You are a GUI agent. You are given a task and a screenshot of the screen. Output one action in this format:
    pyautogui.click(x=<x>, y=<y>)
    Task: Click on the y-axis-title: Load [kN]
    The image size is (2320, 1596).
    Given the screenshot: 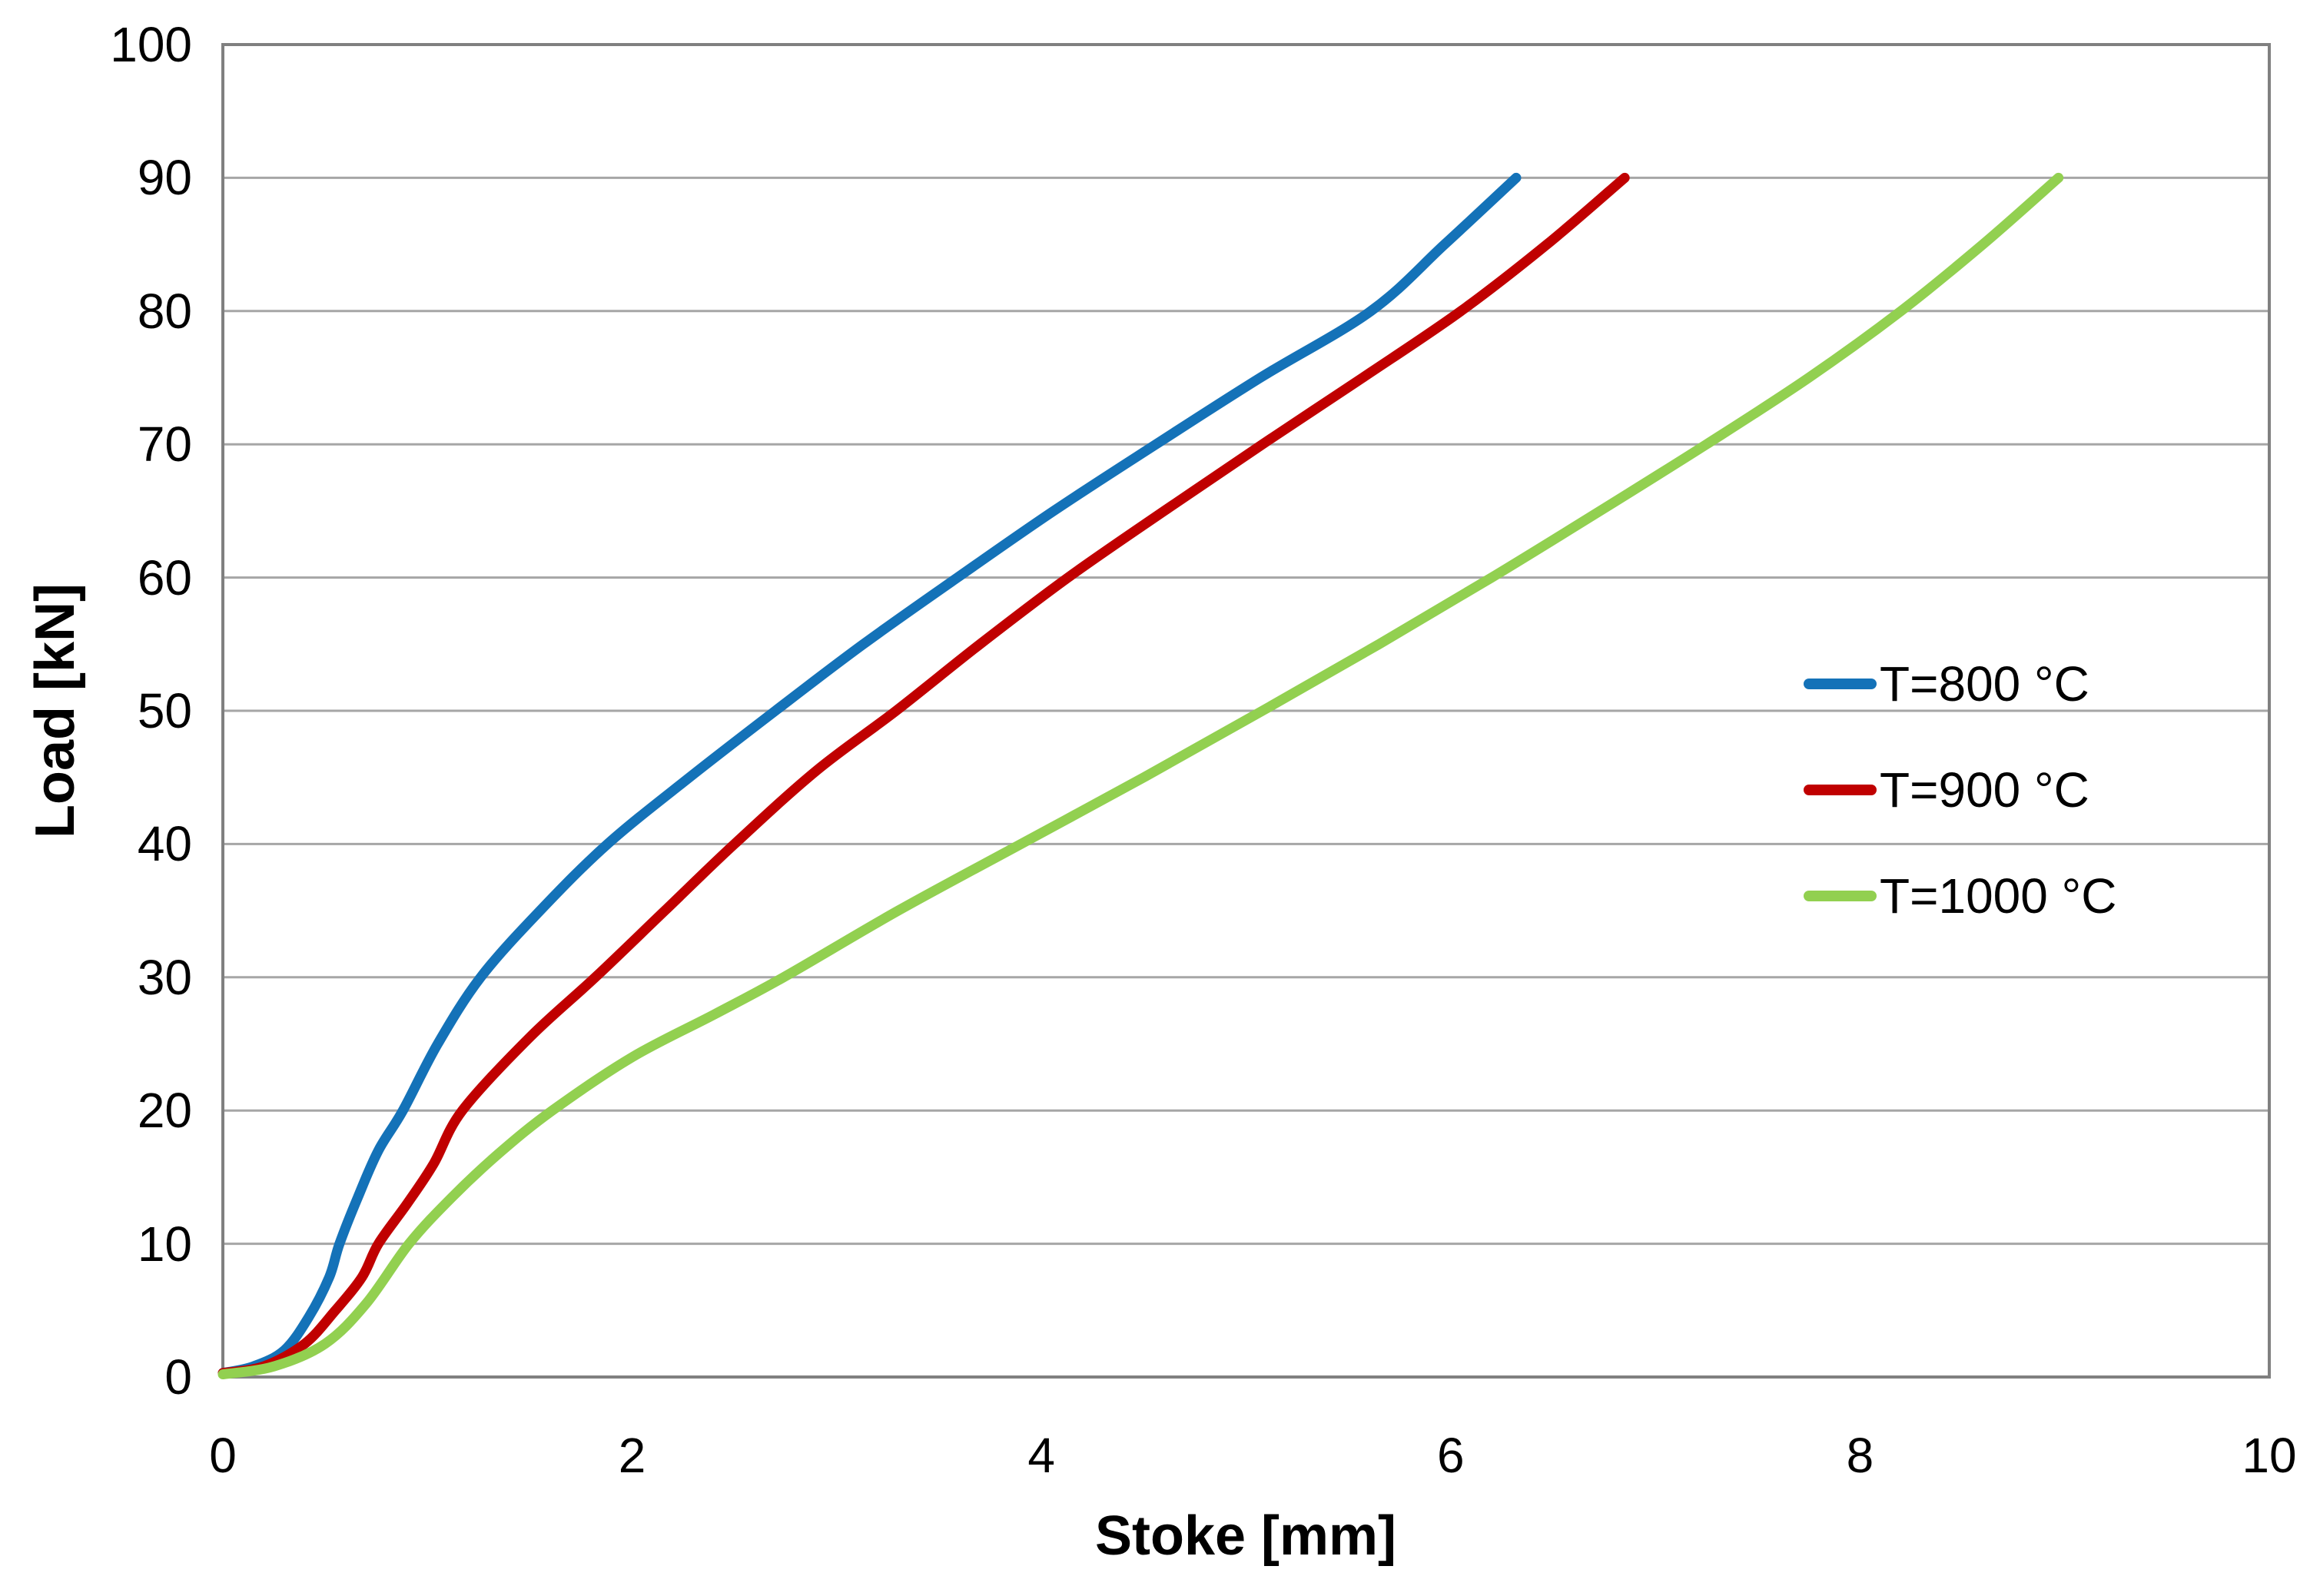 What is the action you would take?
    pyautogui.click(x=55, y=710)
    